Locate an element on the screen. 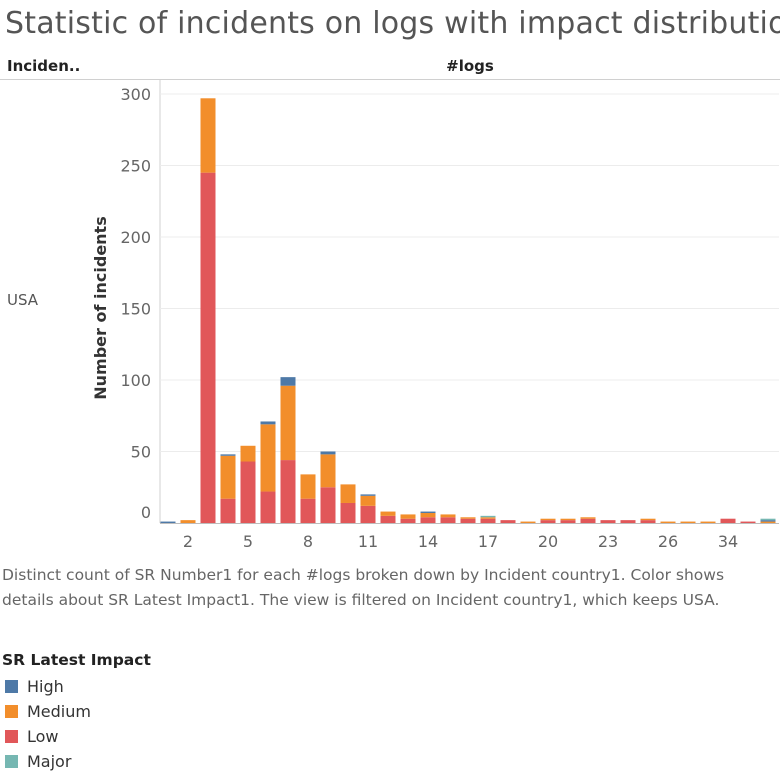  legend-label: Low is located at coordinates (43, 736).